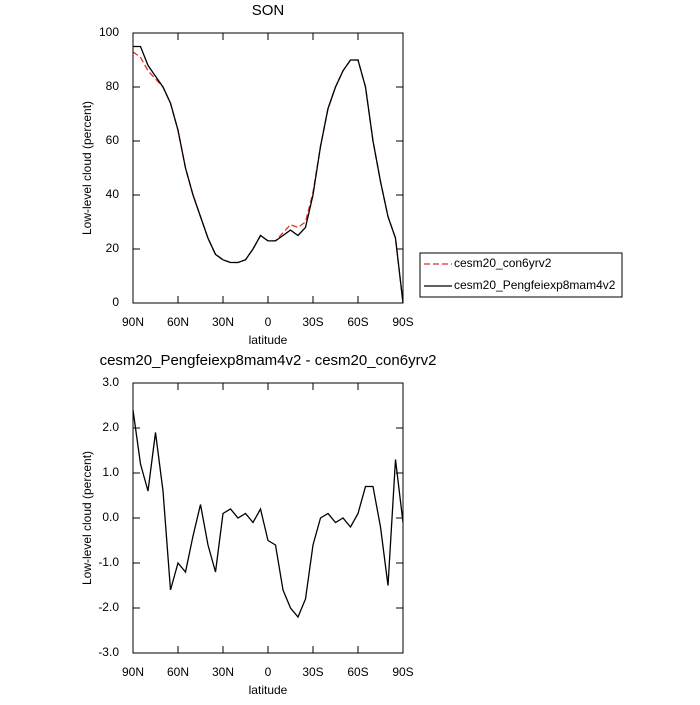  I want to click on legend-label: cesm20_Pengfeiexp8mam4v2, so click(535, 285).